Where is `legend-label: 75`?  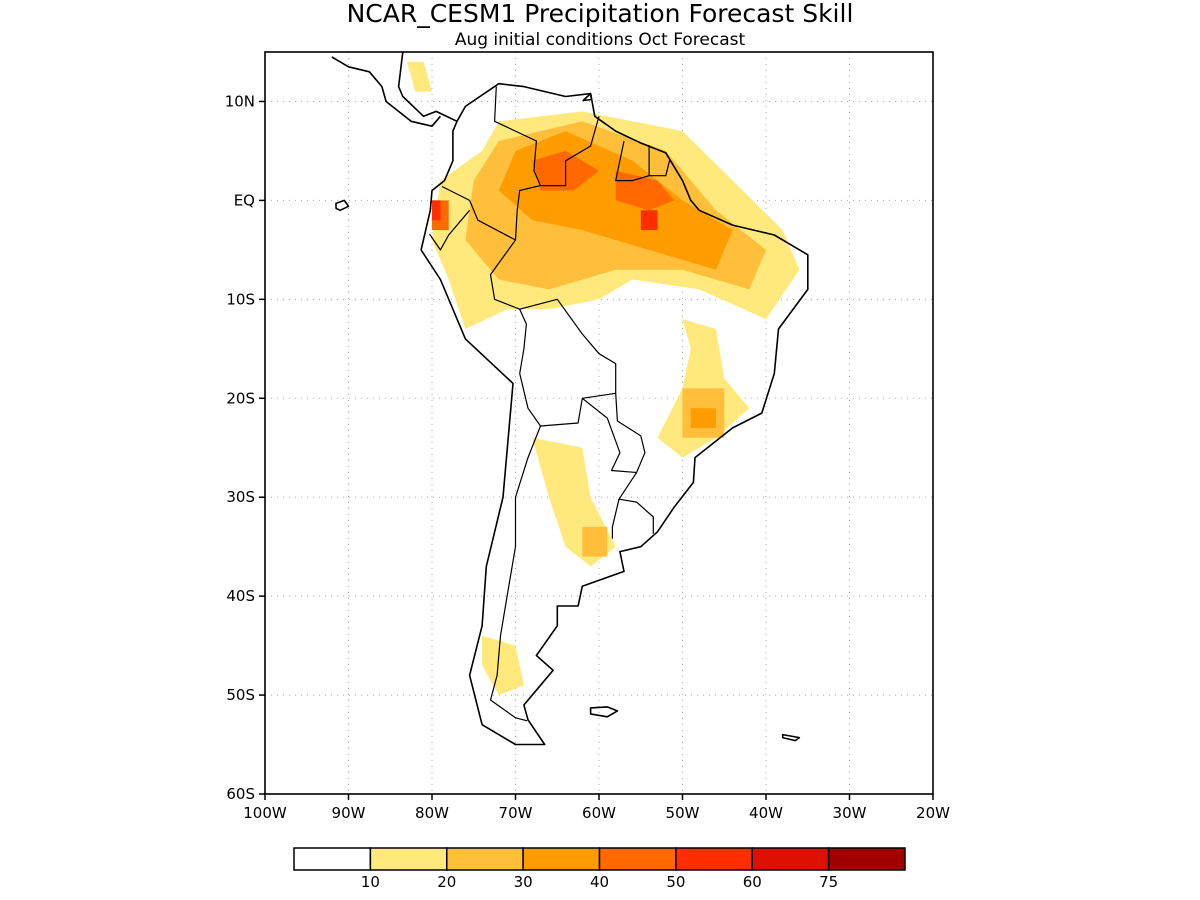 legend-label: 75 is located at coordinates (828, 882).